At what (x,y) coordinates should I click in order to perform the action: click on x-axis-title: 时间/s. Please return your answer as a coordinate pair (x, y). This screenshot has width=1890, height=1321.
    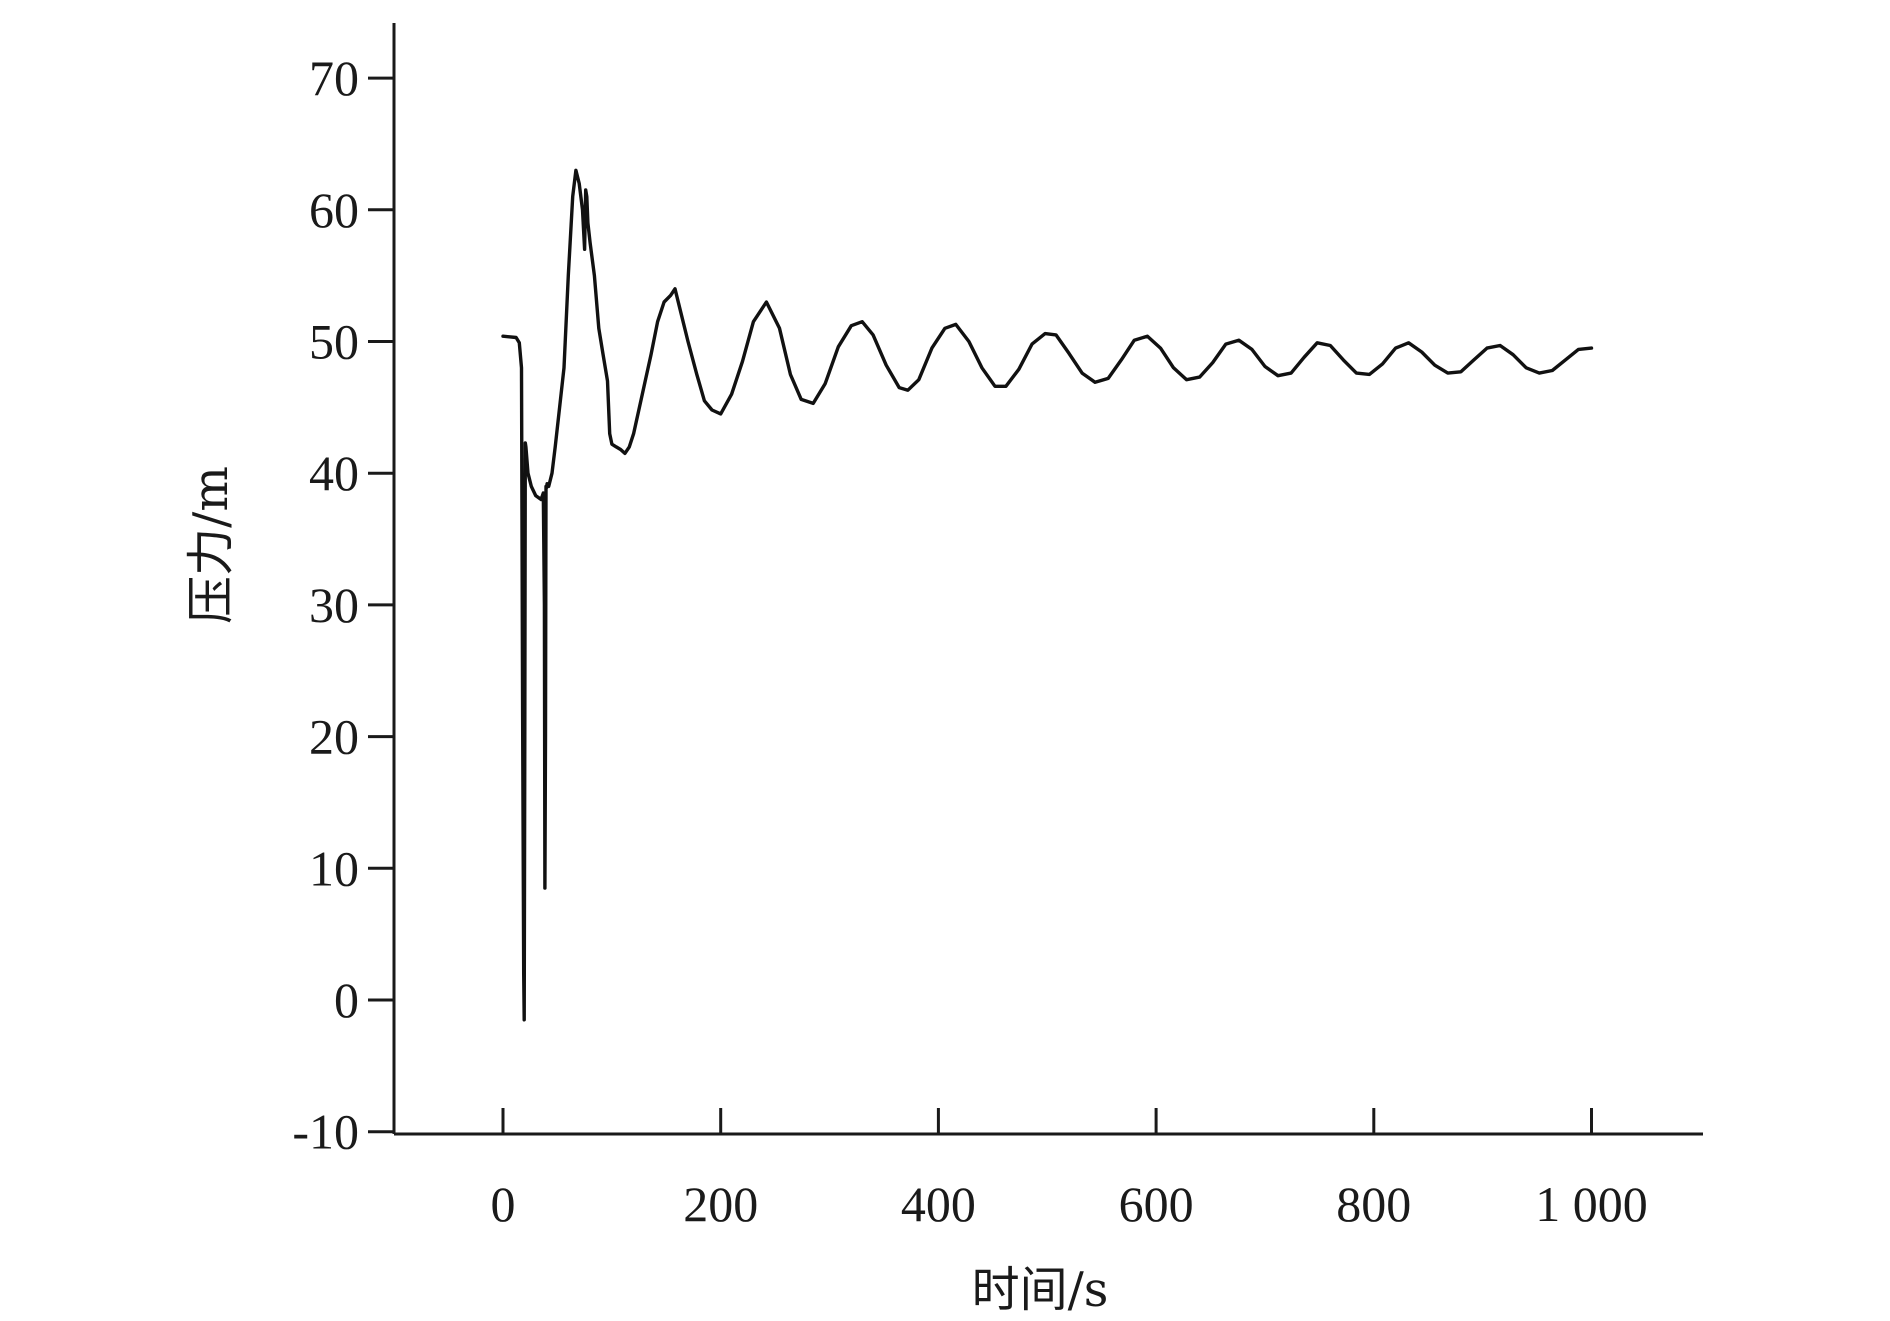
    Looking at the image, I should click on (1040, 1290).